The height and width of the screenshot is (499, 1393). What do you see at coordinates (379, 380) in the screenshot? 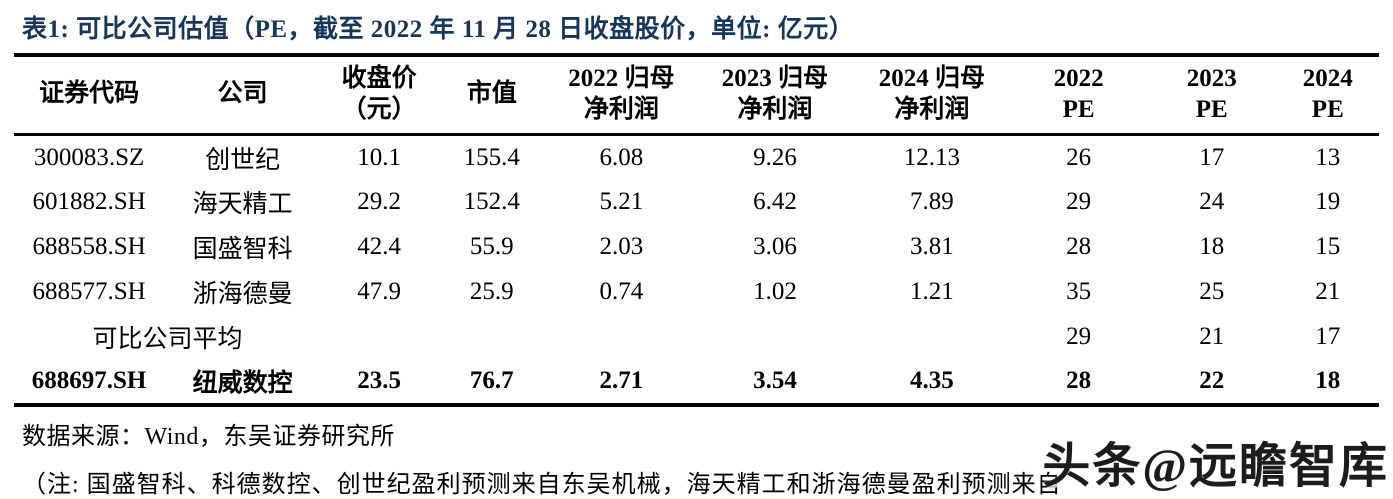
I see `table-cell: 23.5` at bounding box center [379, 380].